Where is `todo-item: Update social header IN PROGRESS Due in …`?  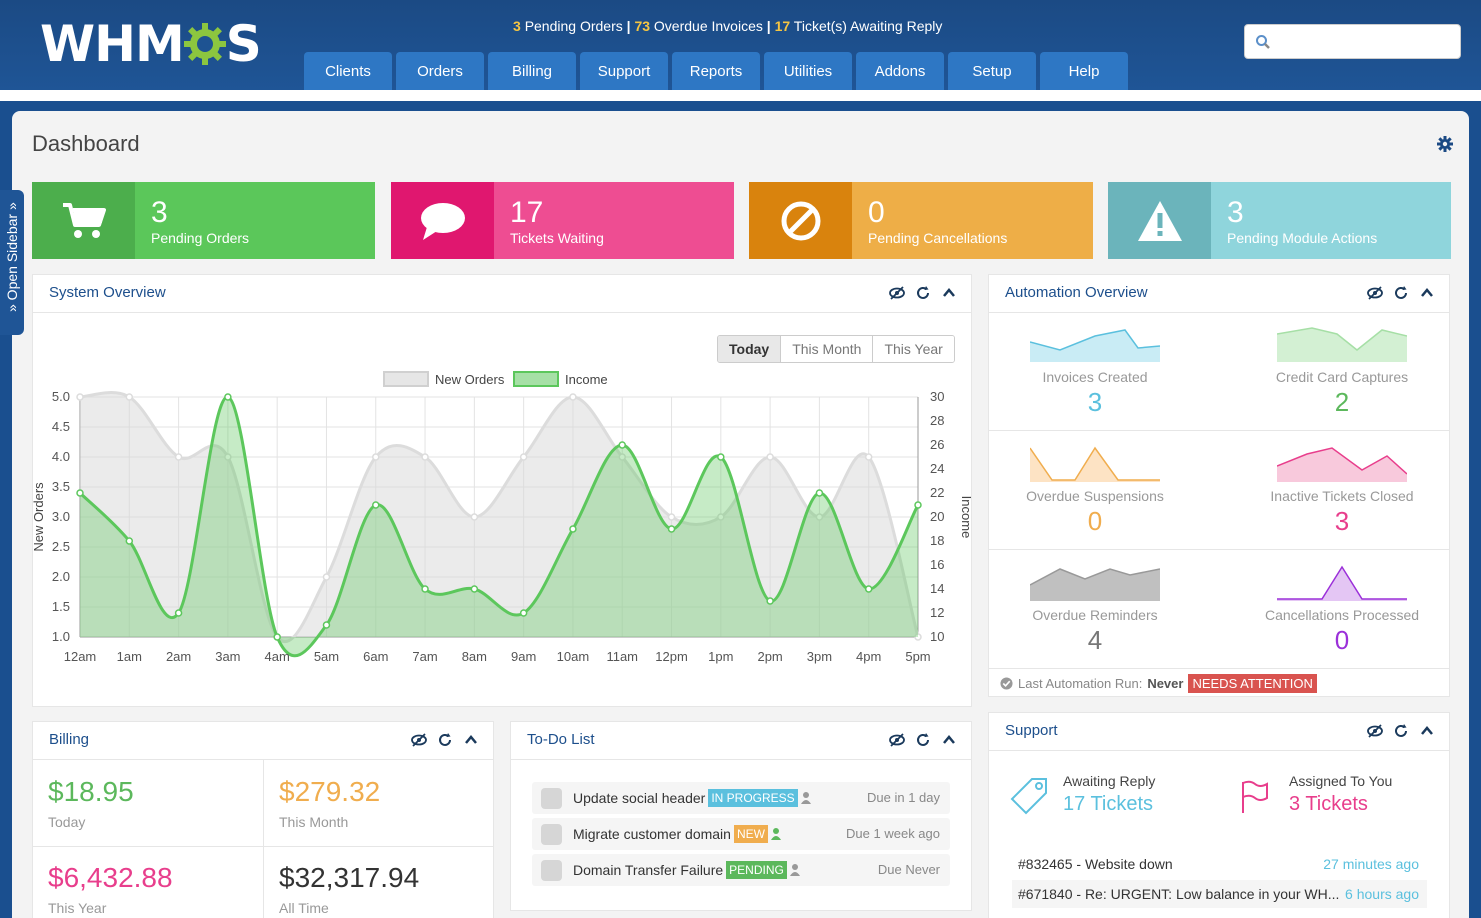
todo-item: Update social header IN PROGRESS Due in … is located at coordinates (741, 798).